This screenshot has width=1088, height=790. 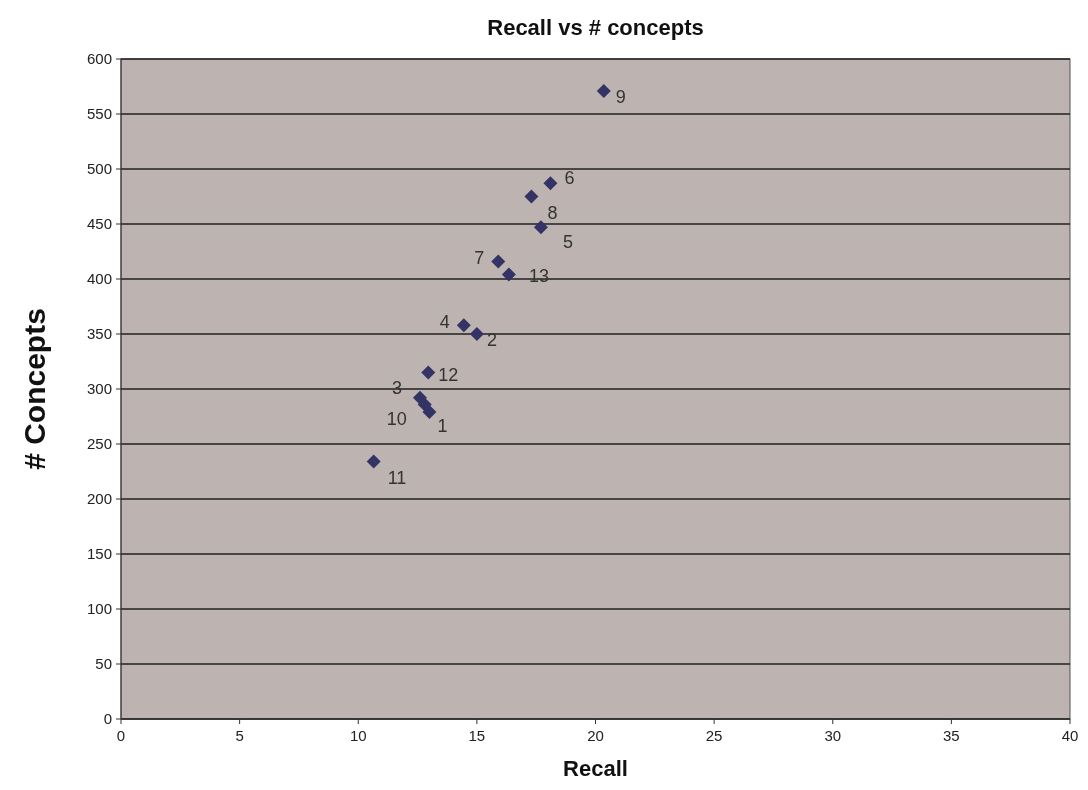 What do you see at coordinates (448, 374) in the screenshot?
I see `annotation: 12` at bounding box center [448, 374].